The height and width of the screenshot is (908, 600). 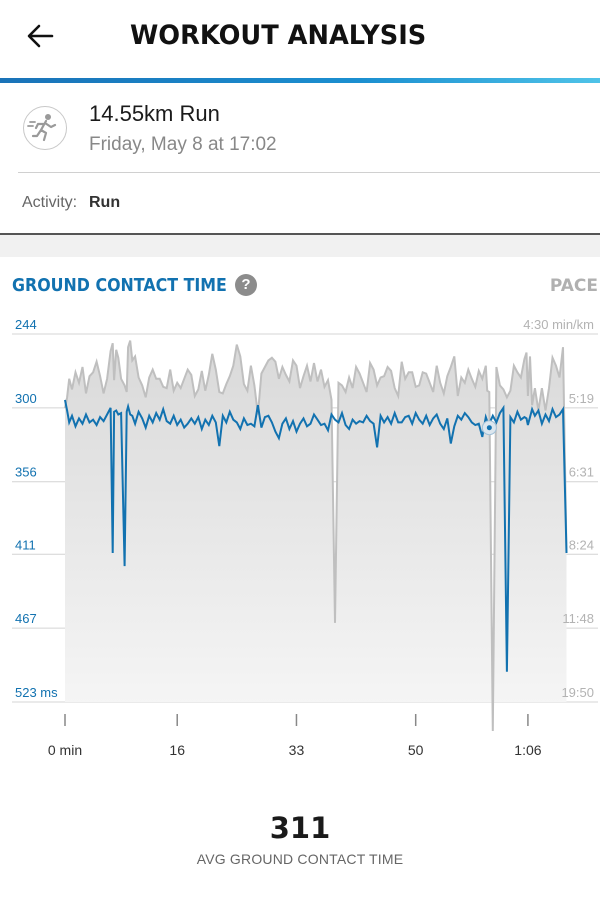 I want to click on section-gap, so click(x=300, y=246).